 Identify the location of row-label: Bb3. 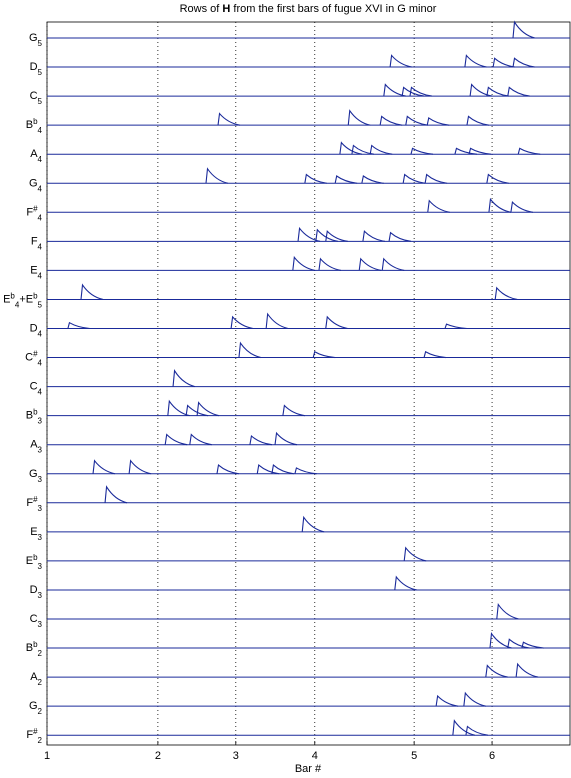
(34, 416).